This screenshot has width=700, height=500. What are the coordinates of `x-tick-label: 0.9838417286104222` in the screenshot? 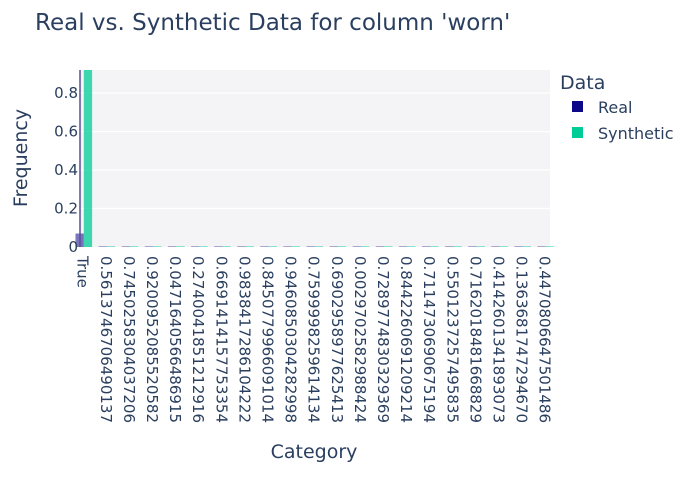 It's located at (244, 339).